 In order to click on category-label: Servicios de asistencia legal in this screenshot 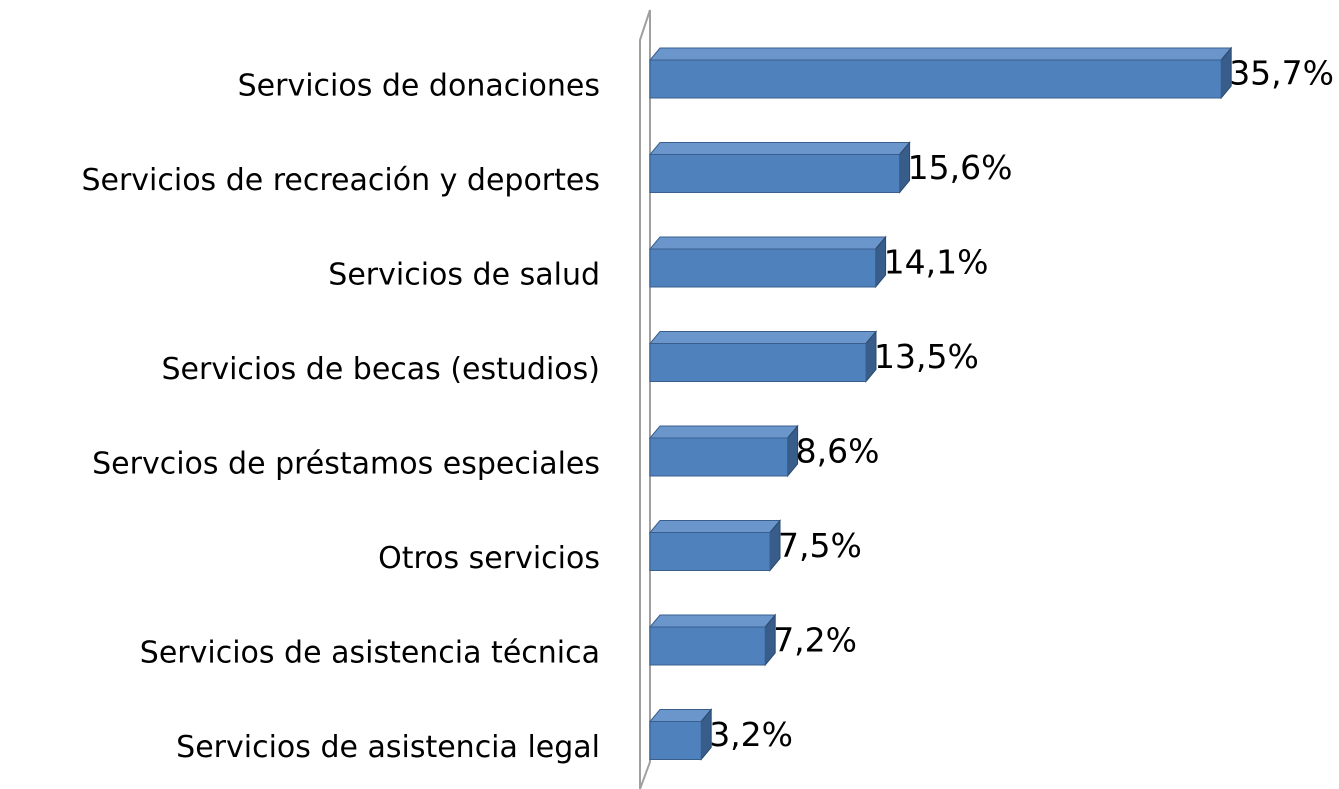, I will do `click(388, 747)`.